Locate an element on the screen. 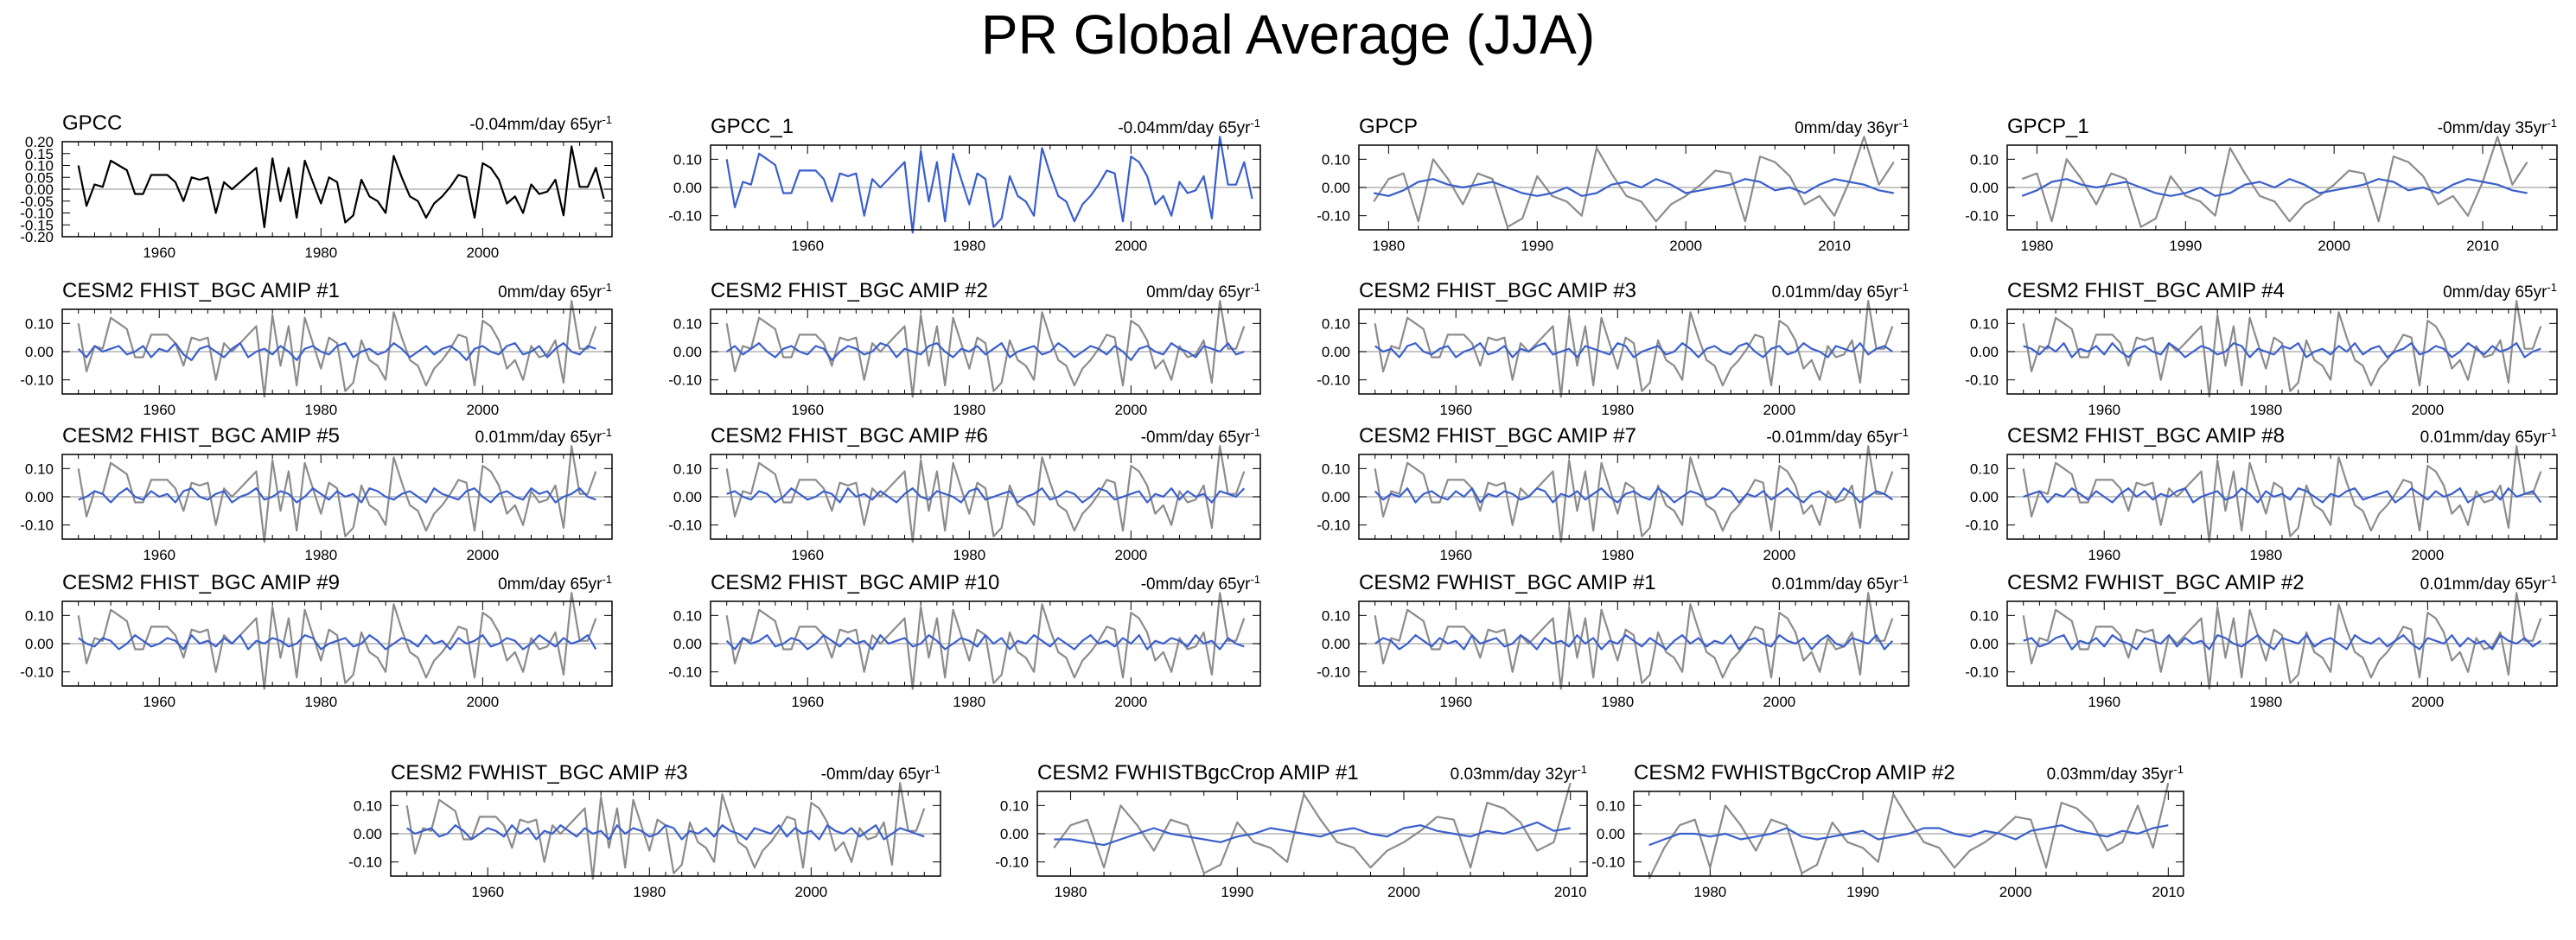  panel-title: CESM2 FWHIST_BGC AMIP #2 is located at coordinates (2156, 582).